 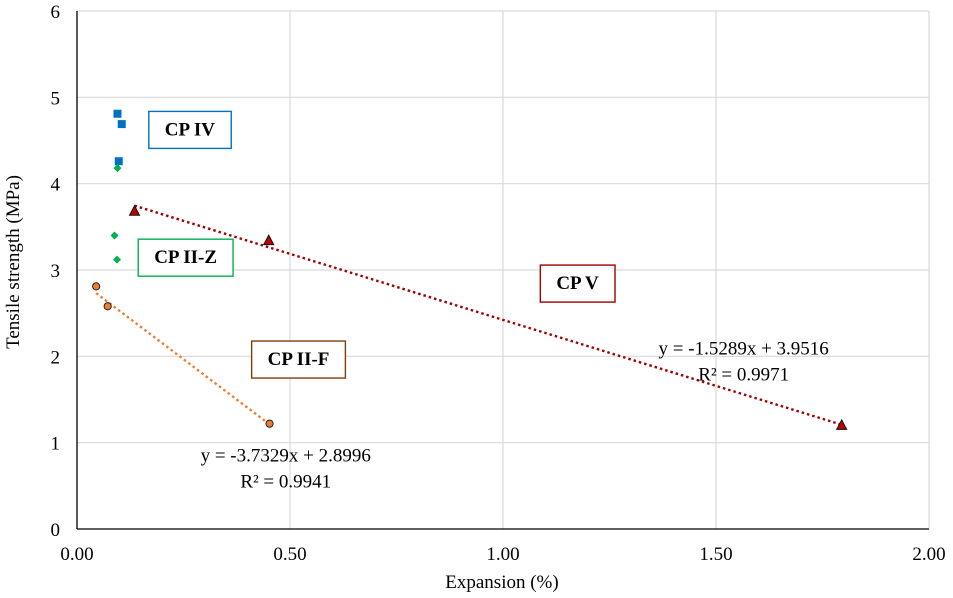 I want to click on x-tick-label: 1.00, so click(x=502, y=554).